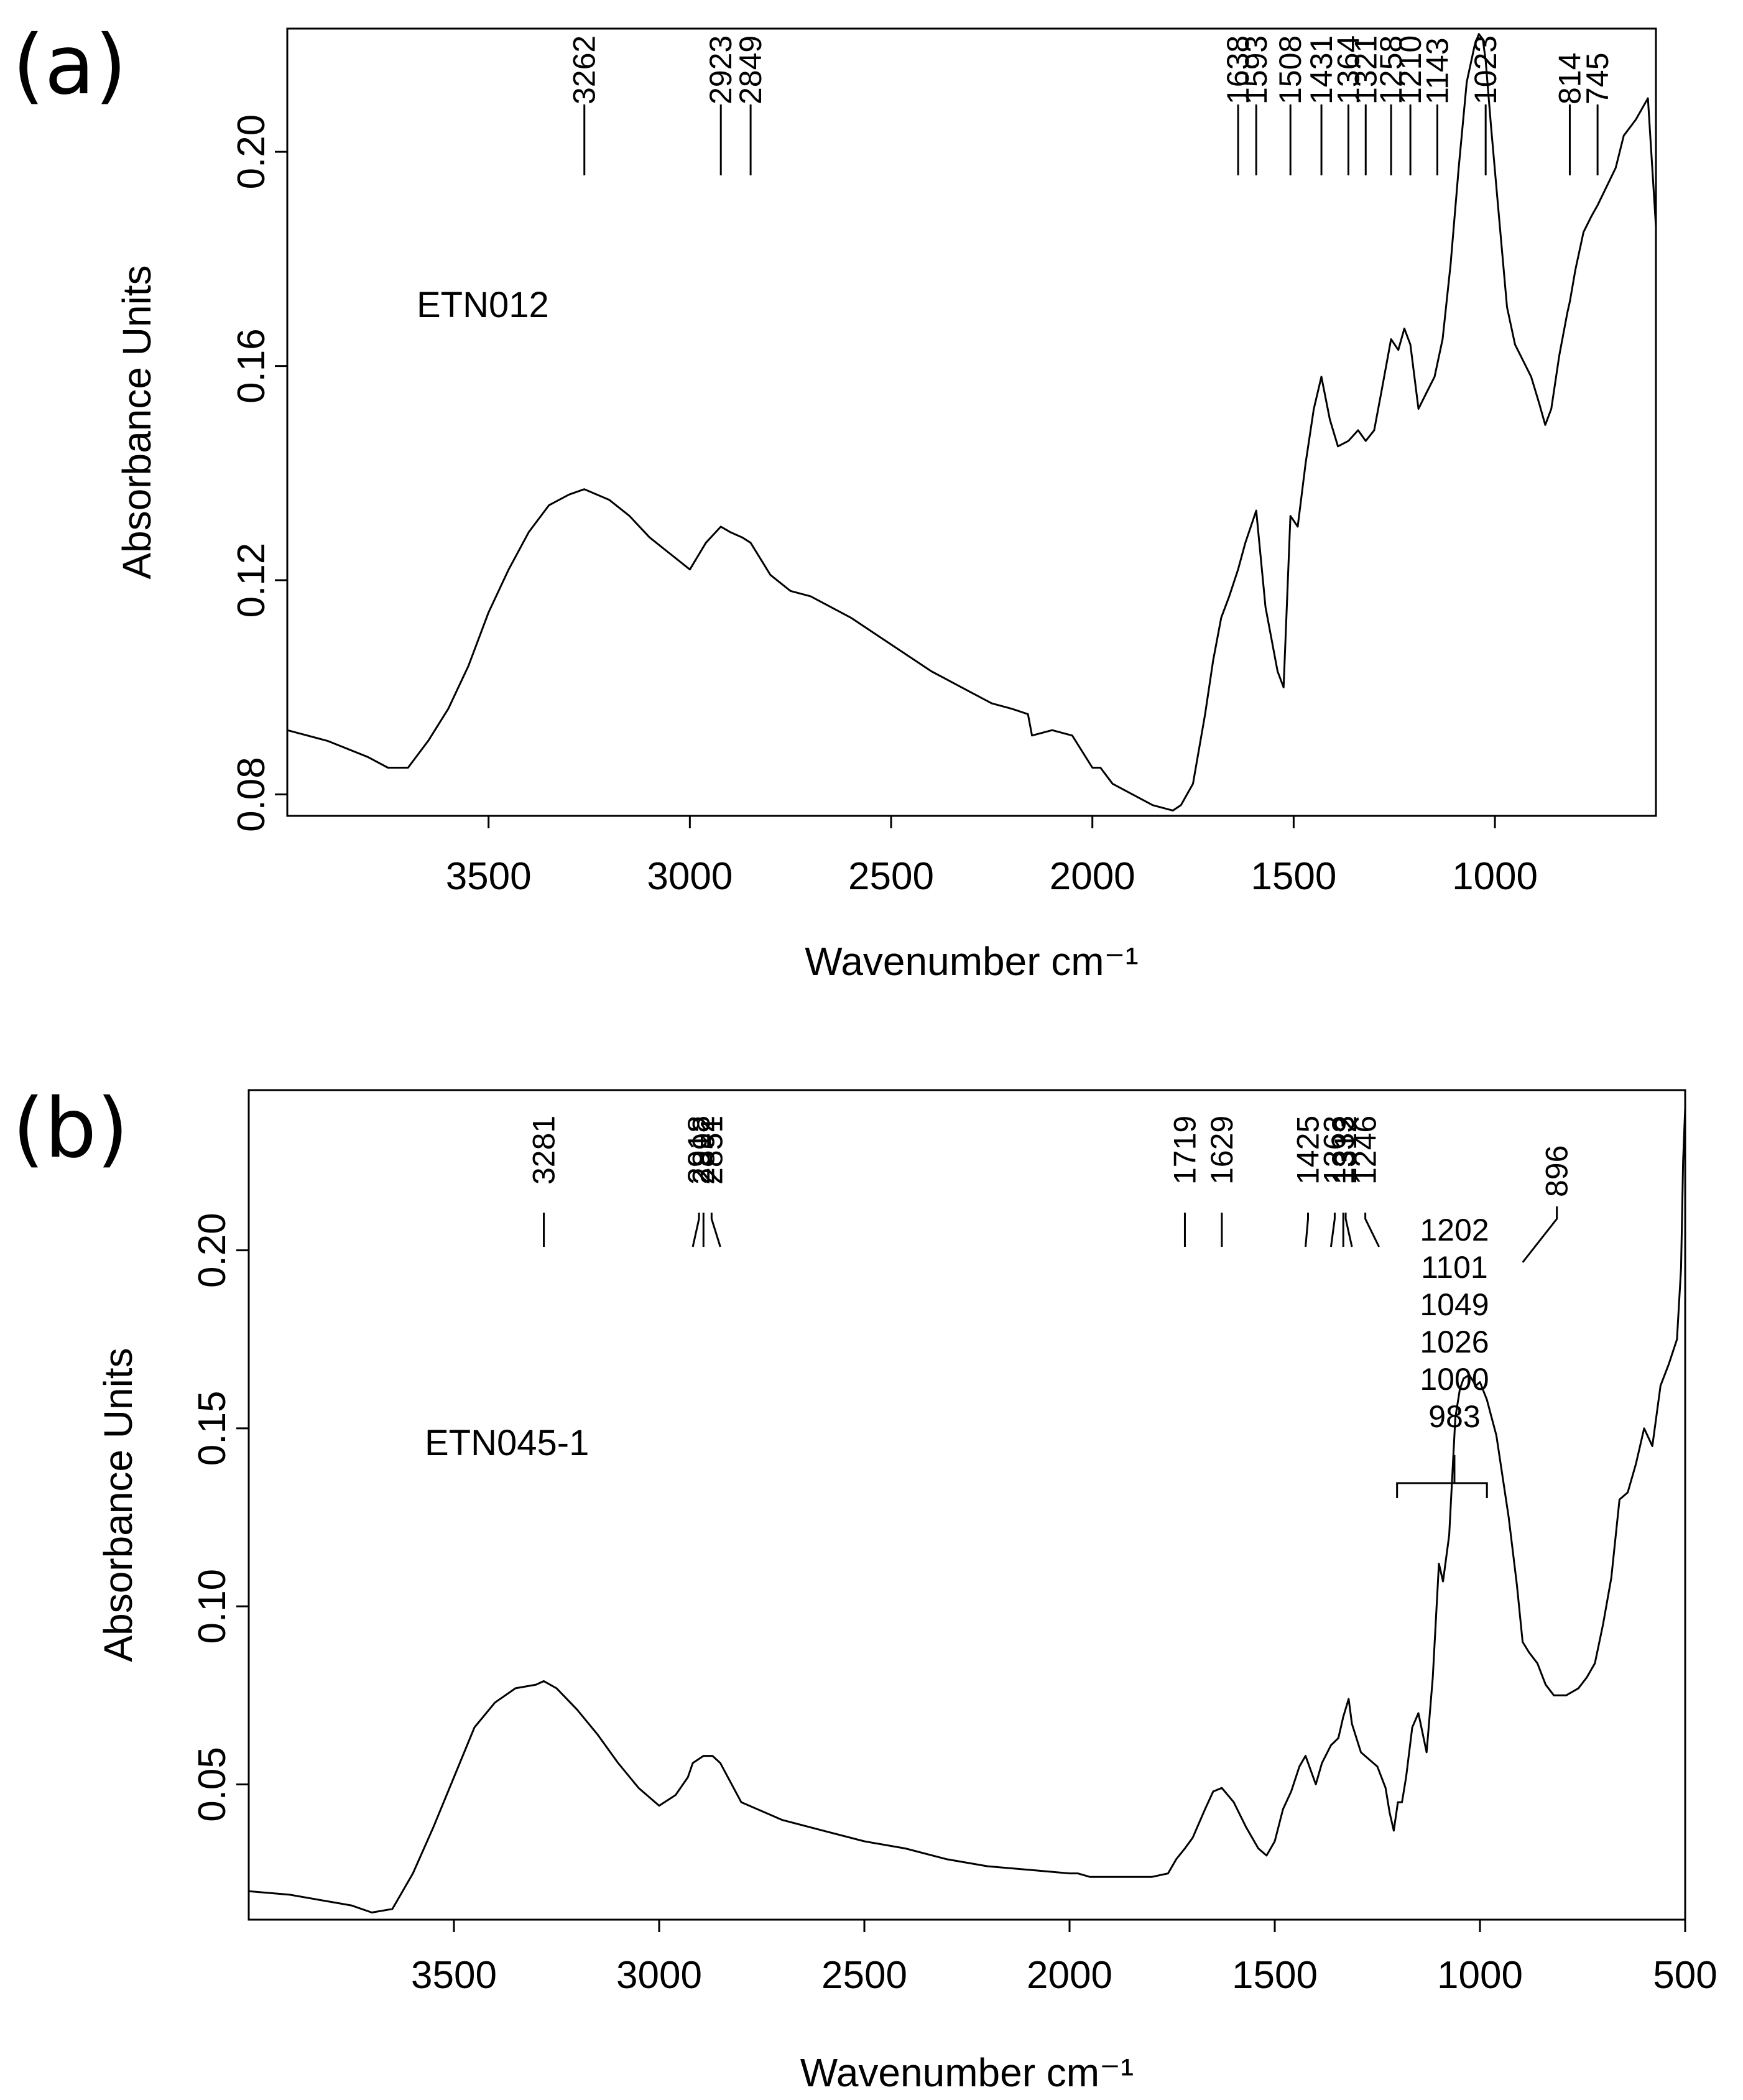  What do you see at coordinates (212, 1606) in the screenshot?
I see `y-tick-label: 0.10` at bounding box center [212, 1606].